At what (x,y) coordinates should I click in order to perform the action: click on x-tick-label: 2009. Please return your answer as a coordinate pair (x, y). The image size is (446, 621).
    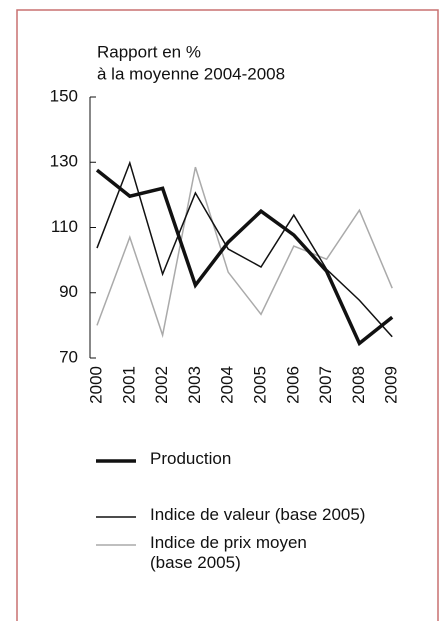
    Looking at the image, I should click on (391, 385).